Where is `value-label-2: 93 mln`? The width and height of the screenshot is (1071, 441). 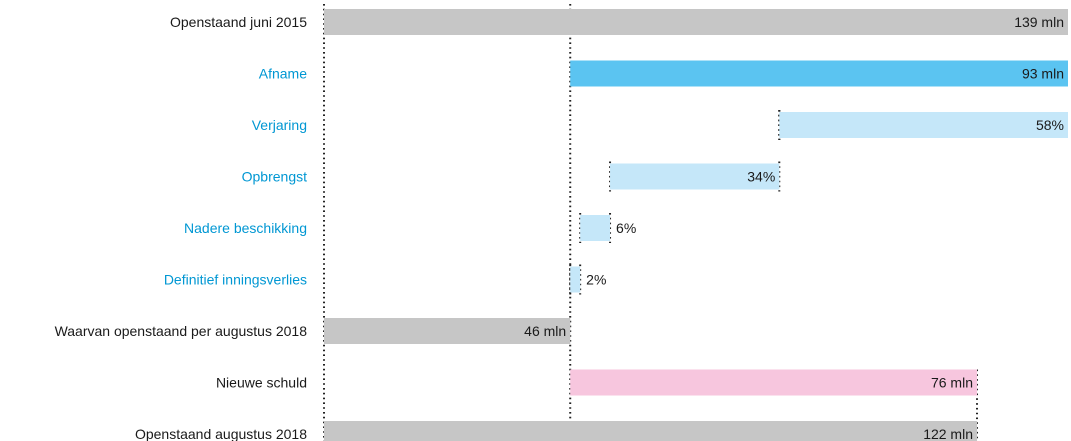 value-label-2: 93 mln is located at coordinates (1043, 74).